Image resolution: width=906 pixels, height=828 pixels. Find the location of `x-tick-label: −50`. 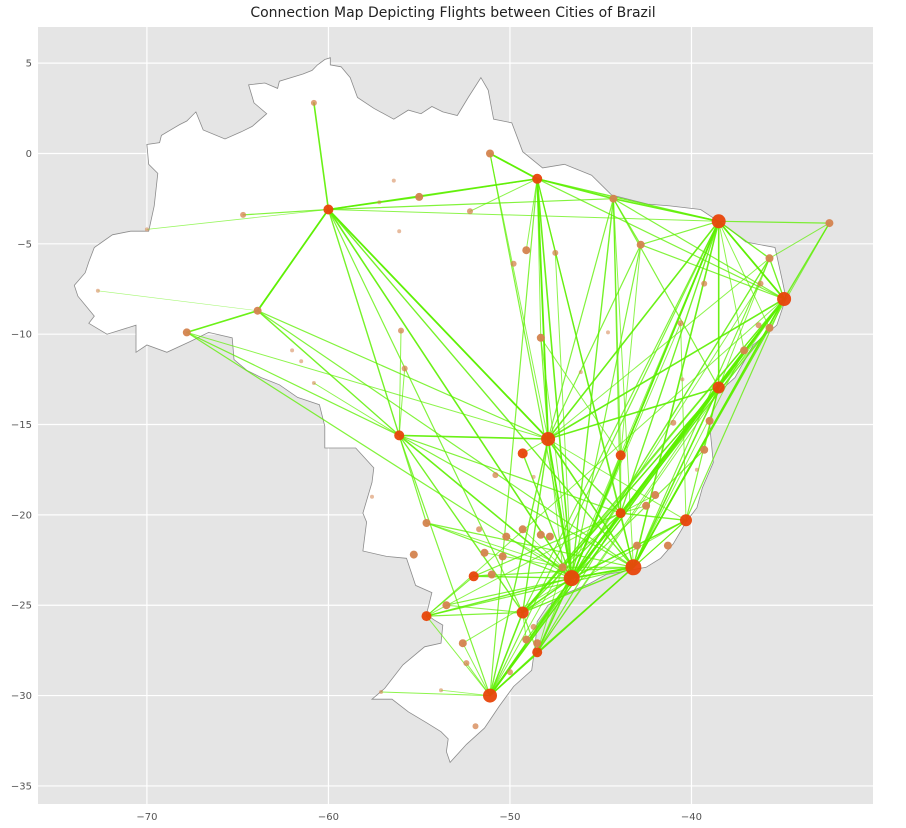

x-tick-label: −50 is located at coordinates (509, 817).